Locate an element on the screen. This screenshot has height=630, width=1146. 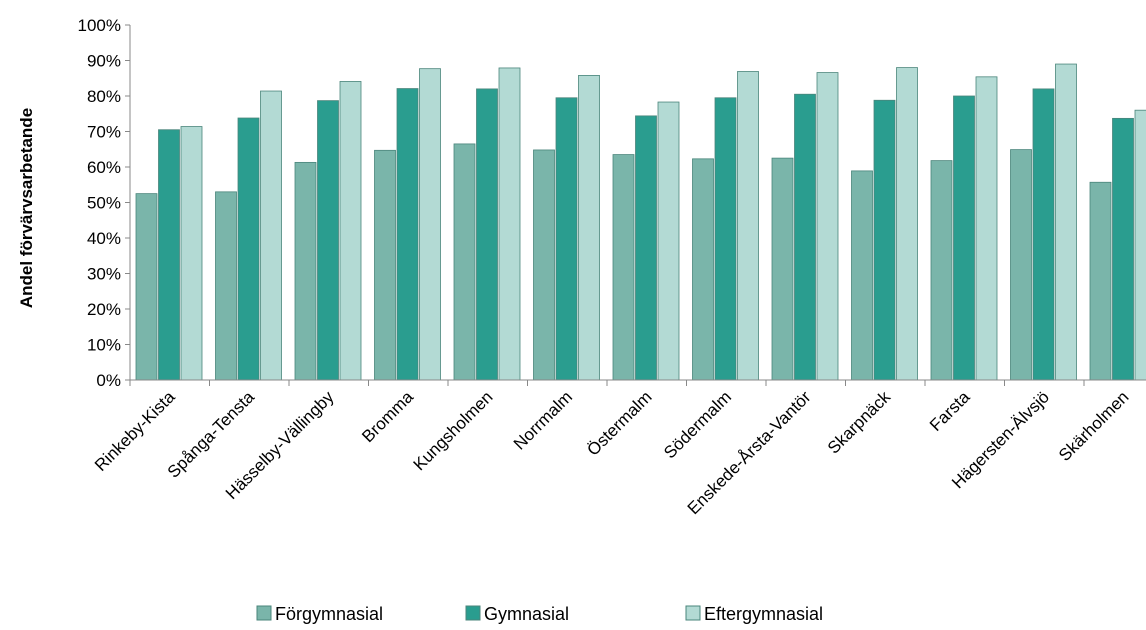
x-category-label: Södermalm is located at coordinates (697, 424).